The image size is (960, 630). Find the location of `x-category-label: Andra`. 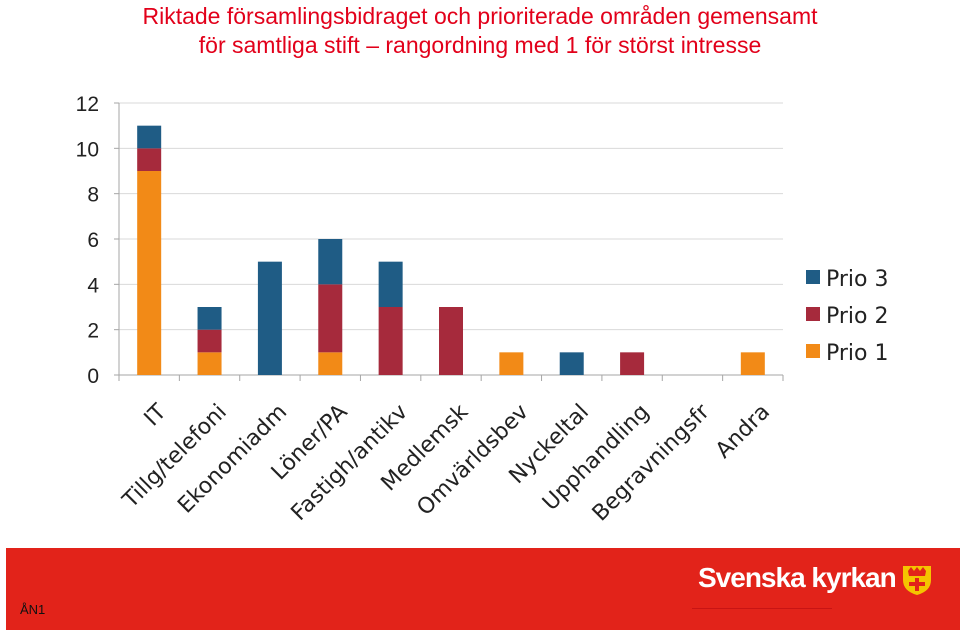

x-category-label: Andra is located at coordinates (743, 432).